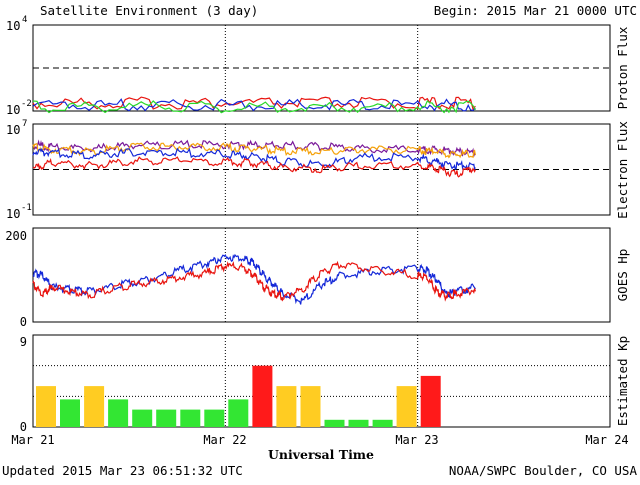  I want to click on electron-series-red, so click(254, 167).